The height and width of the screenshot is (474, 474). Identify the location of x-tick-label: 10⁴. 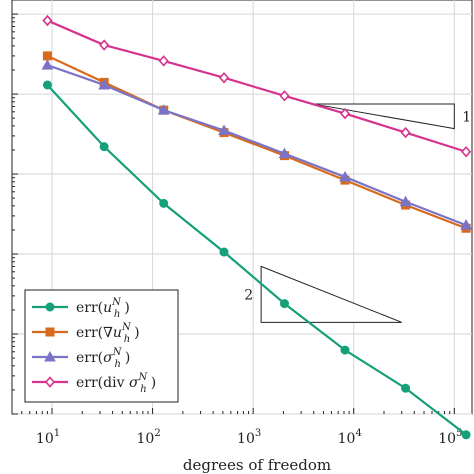
(350, 437).